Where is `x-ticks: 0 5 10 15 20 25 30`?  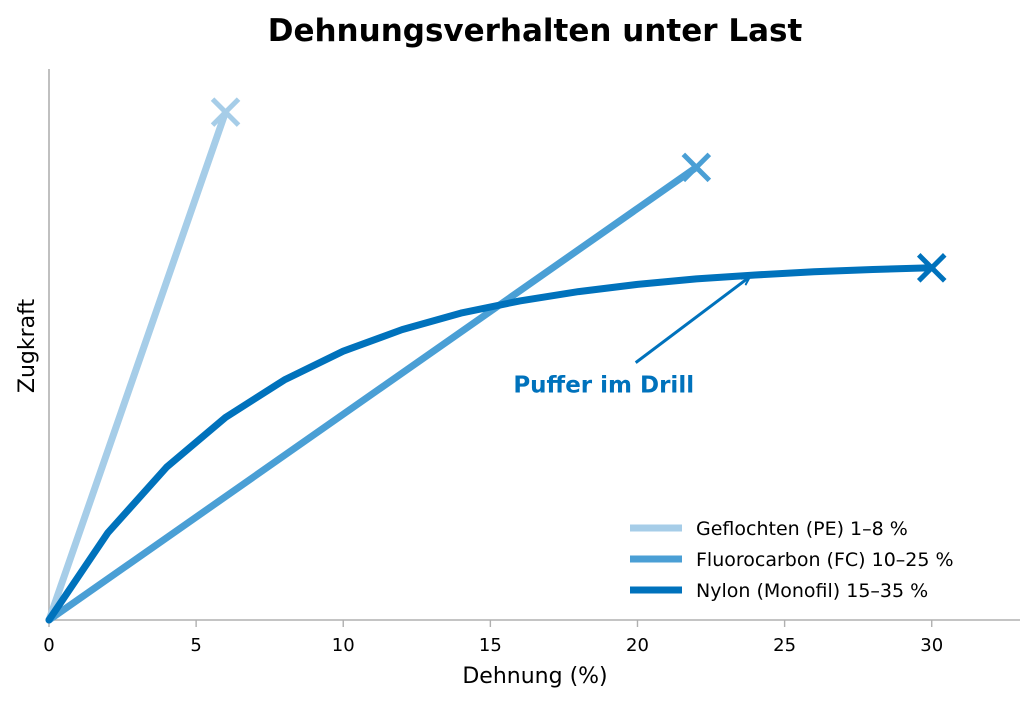 x-ticks: 0 5 10 15 20 25 30 is located at coordinates (493, 638).